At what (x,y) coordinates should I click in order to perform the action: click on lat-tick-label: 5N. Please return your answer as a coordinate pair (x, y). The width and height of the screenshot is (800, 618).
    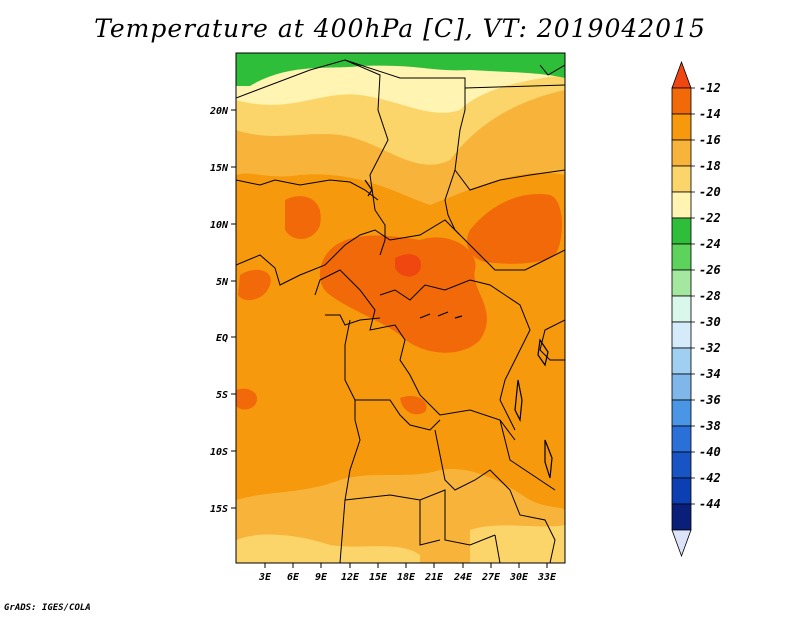
    Looking at the image, I should click on (222, 282).